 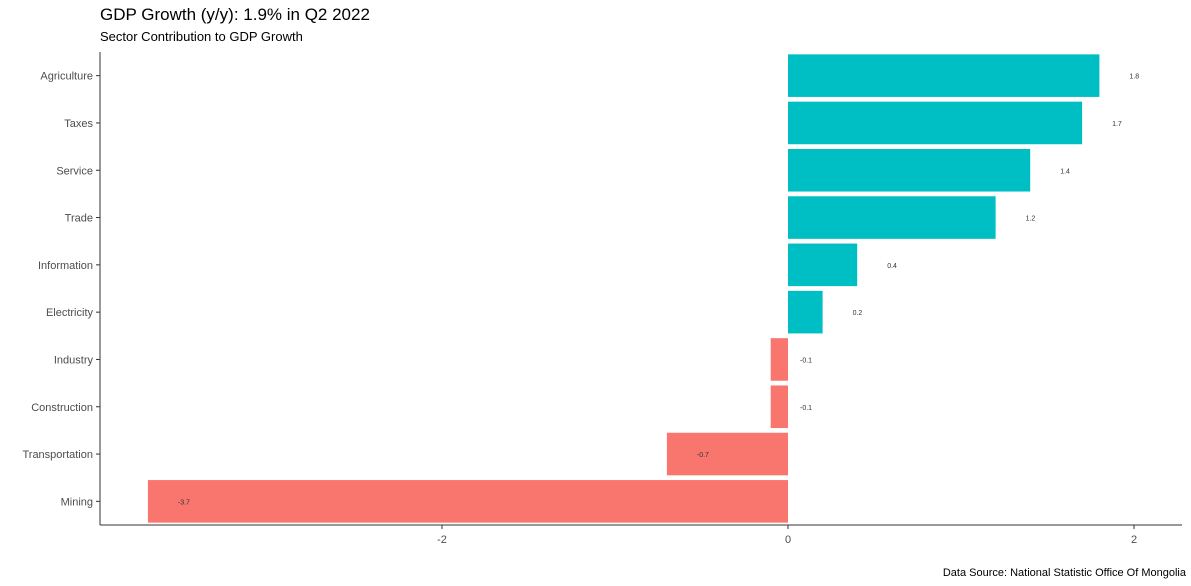 I want to click on data-label: 1.7, so click(x=1117, y=124).